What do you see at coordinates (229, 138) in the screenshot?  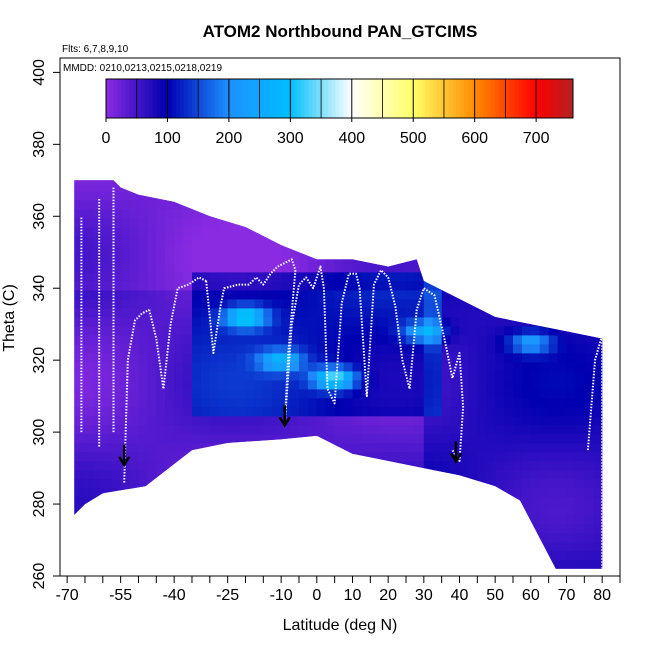 I see `colorbar-tick-label: 200` at bounding box center [229, 138].